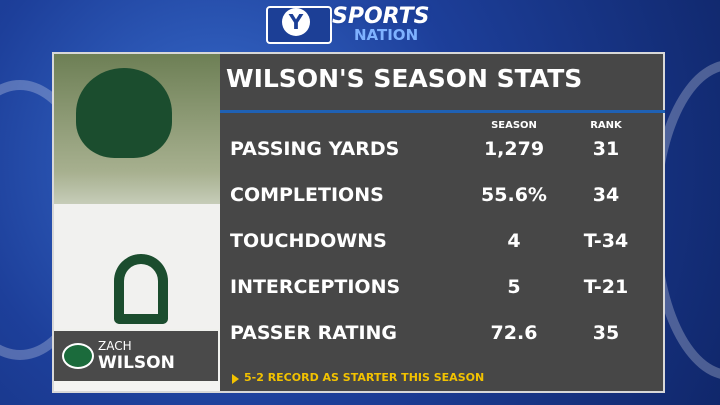  What do you see at coordinates (404, 78) in the screenshot?
I see `title: WILSON'S SEASON STATS` at bounding box center [404, 78].